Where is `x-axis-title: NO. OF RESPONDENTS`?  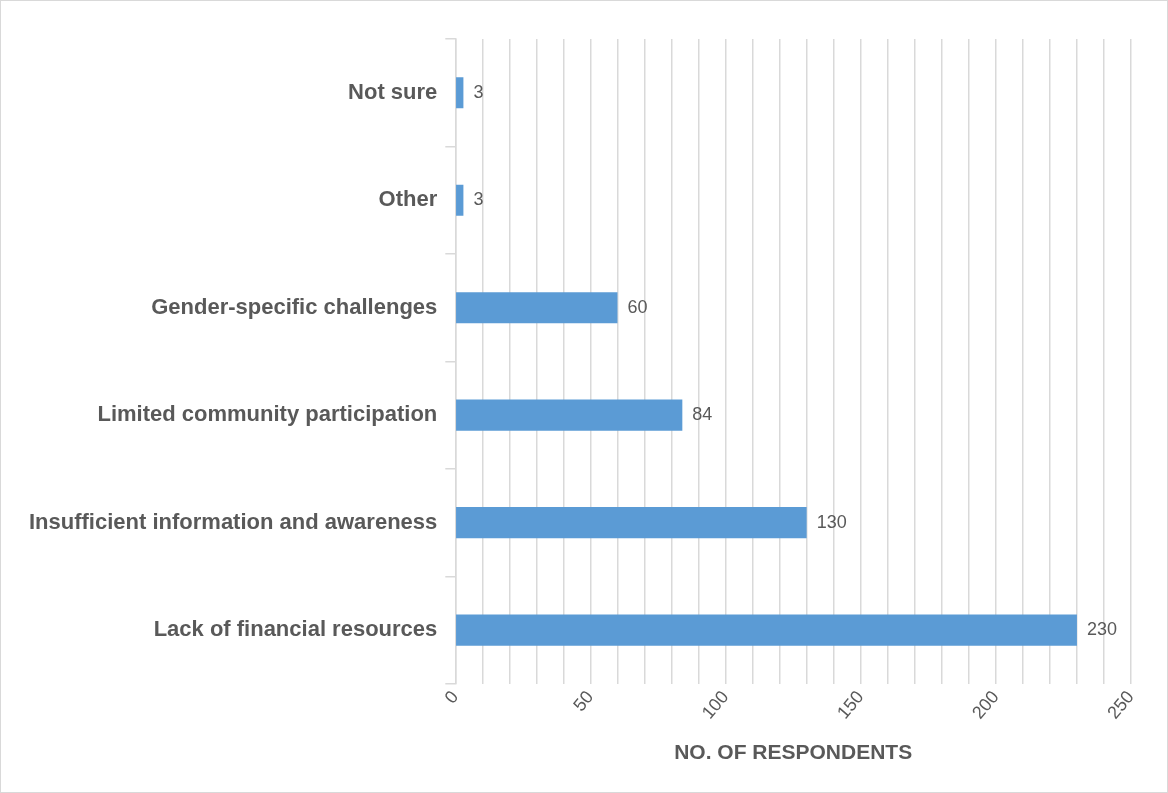 x-axis-title: NO. OF RESPONDENTS is located at coordinates (793, 752).